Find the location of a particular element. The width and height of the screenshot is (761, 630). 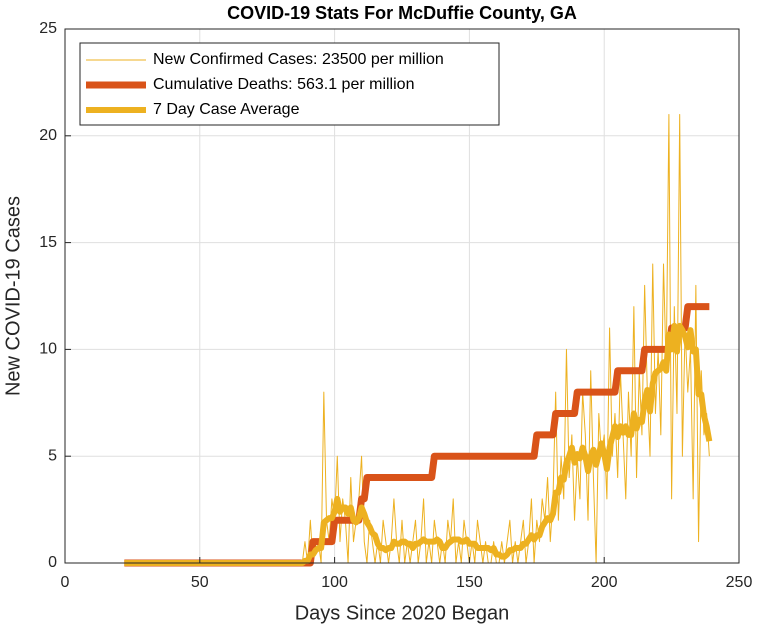

legend-label: New Confirmed Cases: 23500 per million is located at coordinates (298, 59).